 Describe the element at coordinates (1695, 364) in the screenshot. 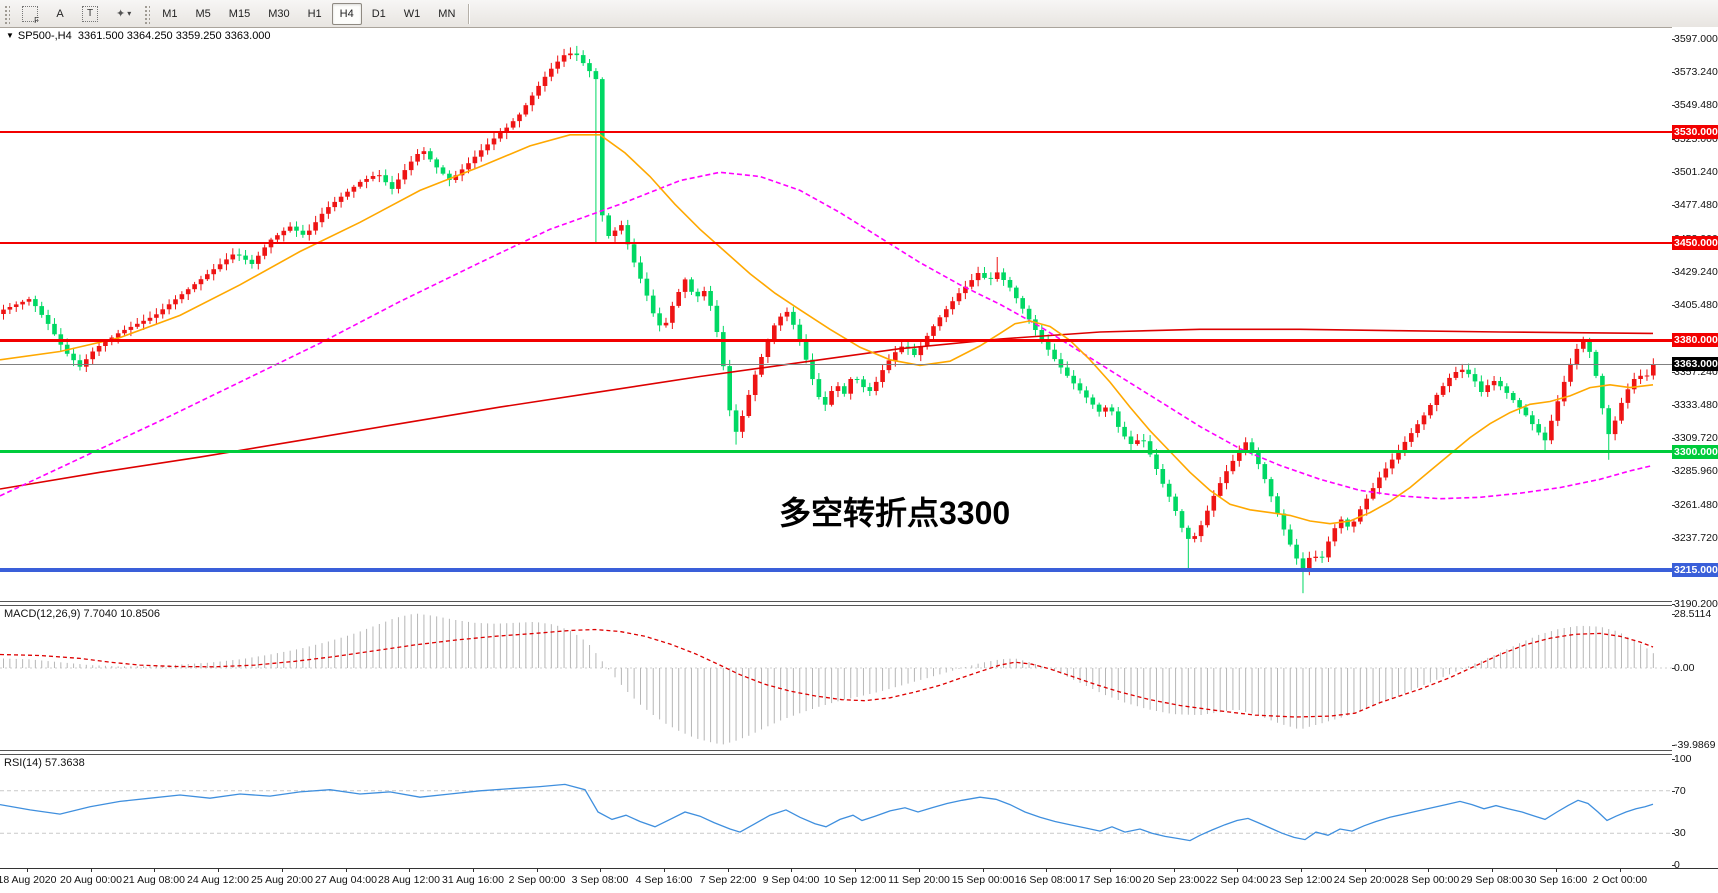

I see `price-badge-3363.000: 3363.000` at that location.